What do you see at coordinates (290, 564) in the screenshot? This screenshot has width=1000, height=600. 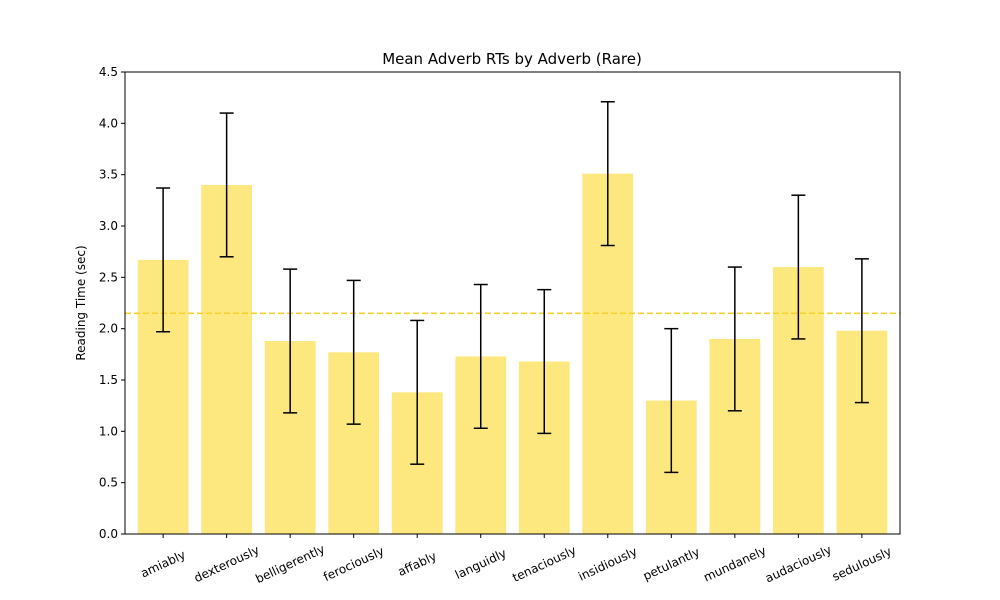 I see `x-tick-label-belligerently: belligerently` at bounding box center [290, 564].